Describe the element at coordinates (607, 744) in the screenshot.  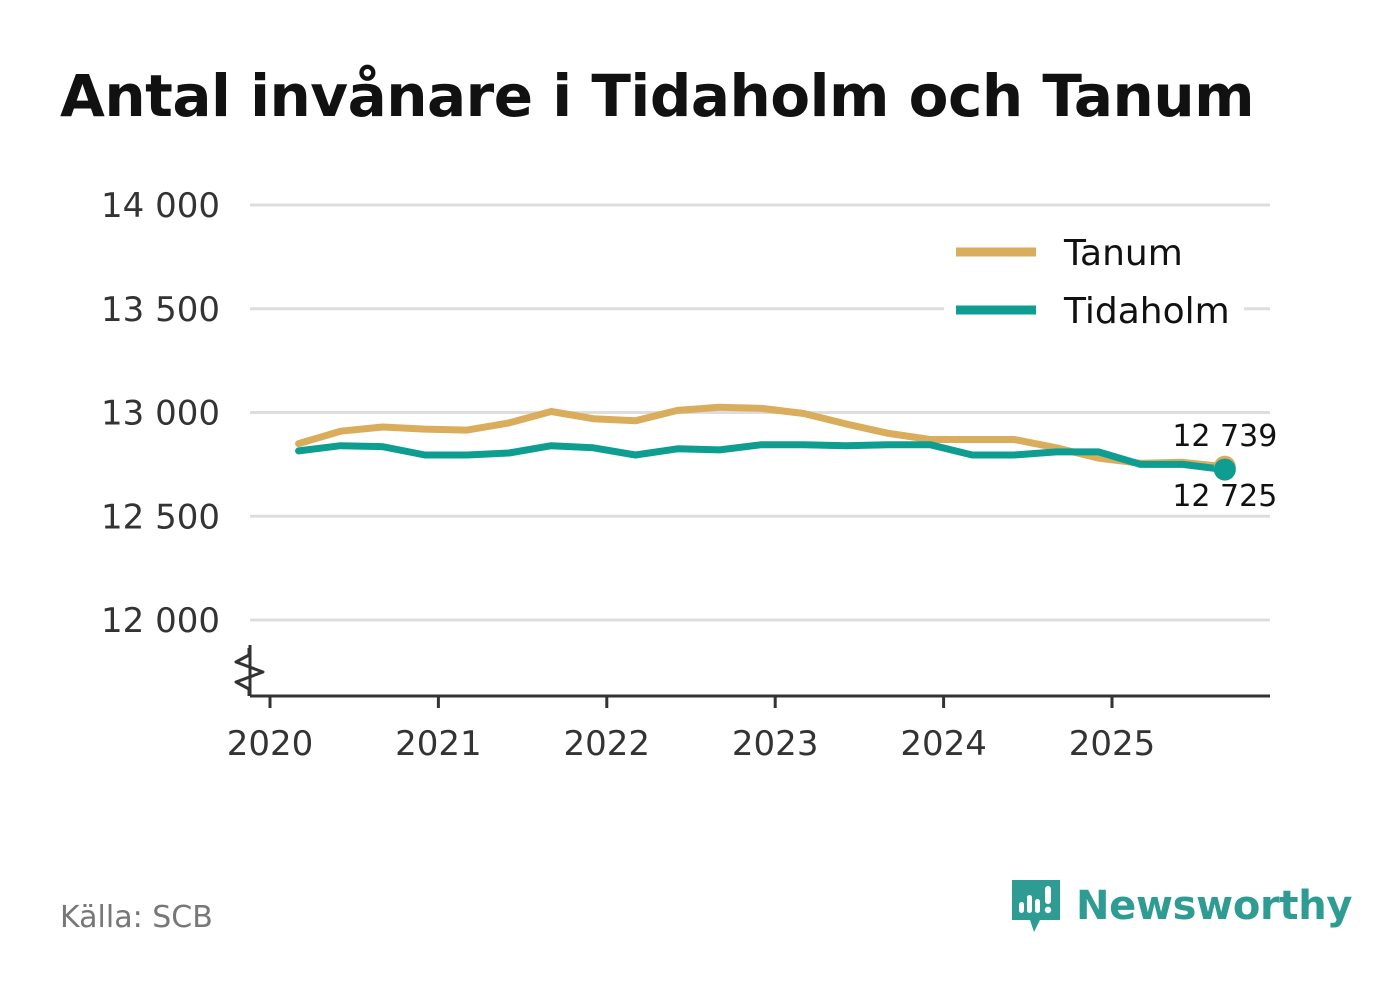
I see `x-tick-label: 2022` at that location.